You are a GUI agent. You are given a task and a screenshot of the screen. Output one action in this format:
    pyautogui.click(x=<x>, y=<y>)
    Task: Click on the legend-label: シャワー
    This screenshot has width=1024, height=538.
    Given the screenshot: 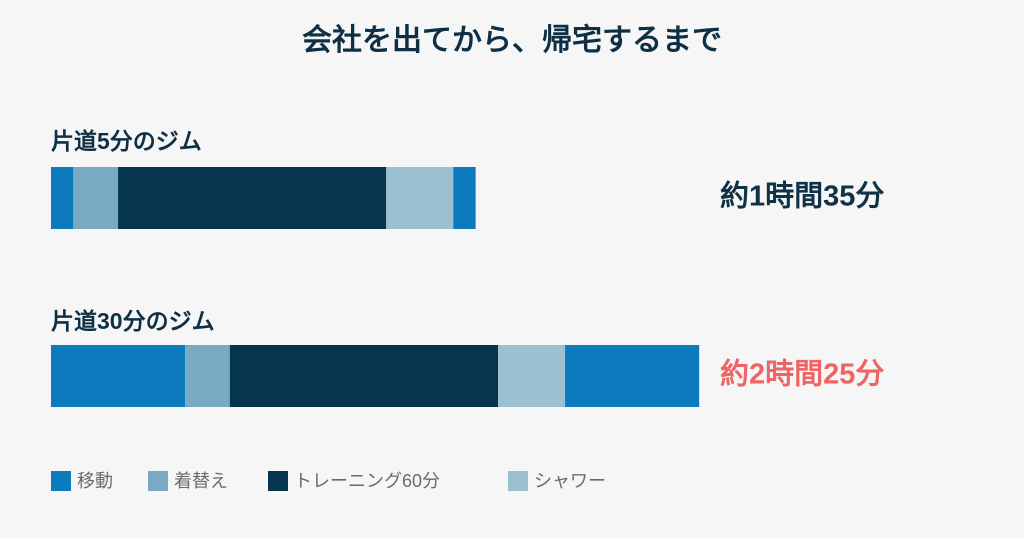 What is the action you would take?
    pyautogui.click(x=570, y=481)
    